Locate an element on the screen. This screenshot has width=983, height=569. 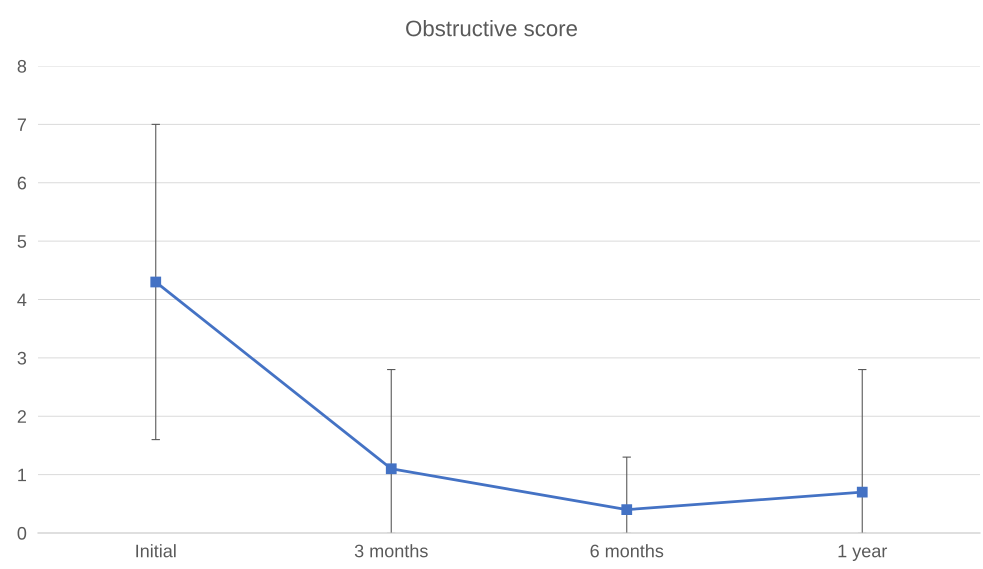
y-tick-label: 8 is located at coordinates (22, 66).